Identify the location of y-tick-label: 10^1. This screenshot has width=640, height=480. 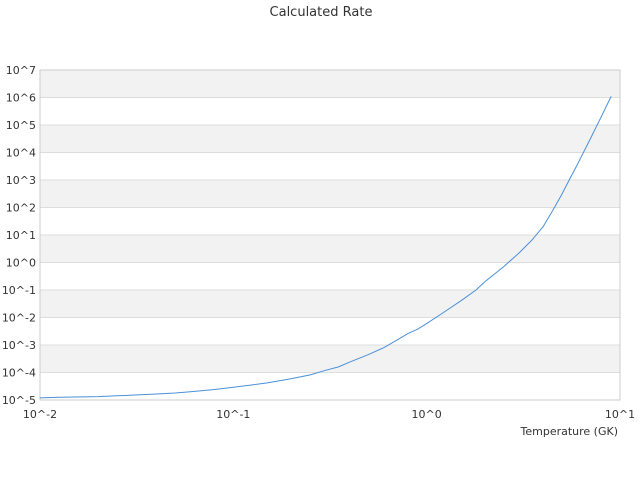
(21, 235).